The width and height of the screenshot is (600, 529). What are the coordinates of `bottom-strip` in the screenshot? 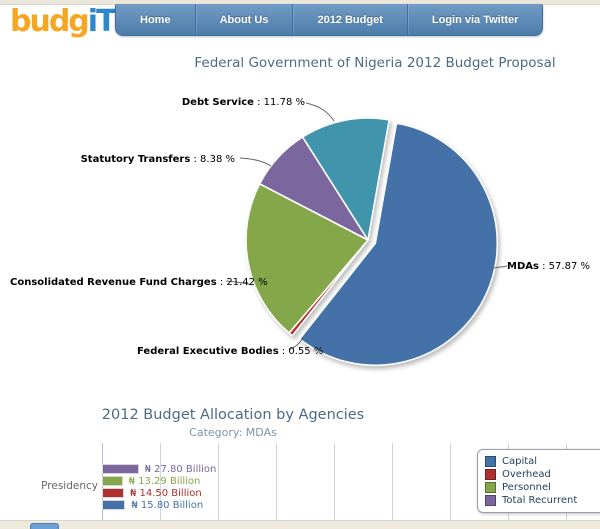 It's located at (300, 524).